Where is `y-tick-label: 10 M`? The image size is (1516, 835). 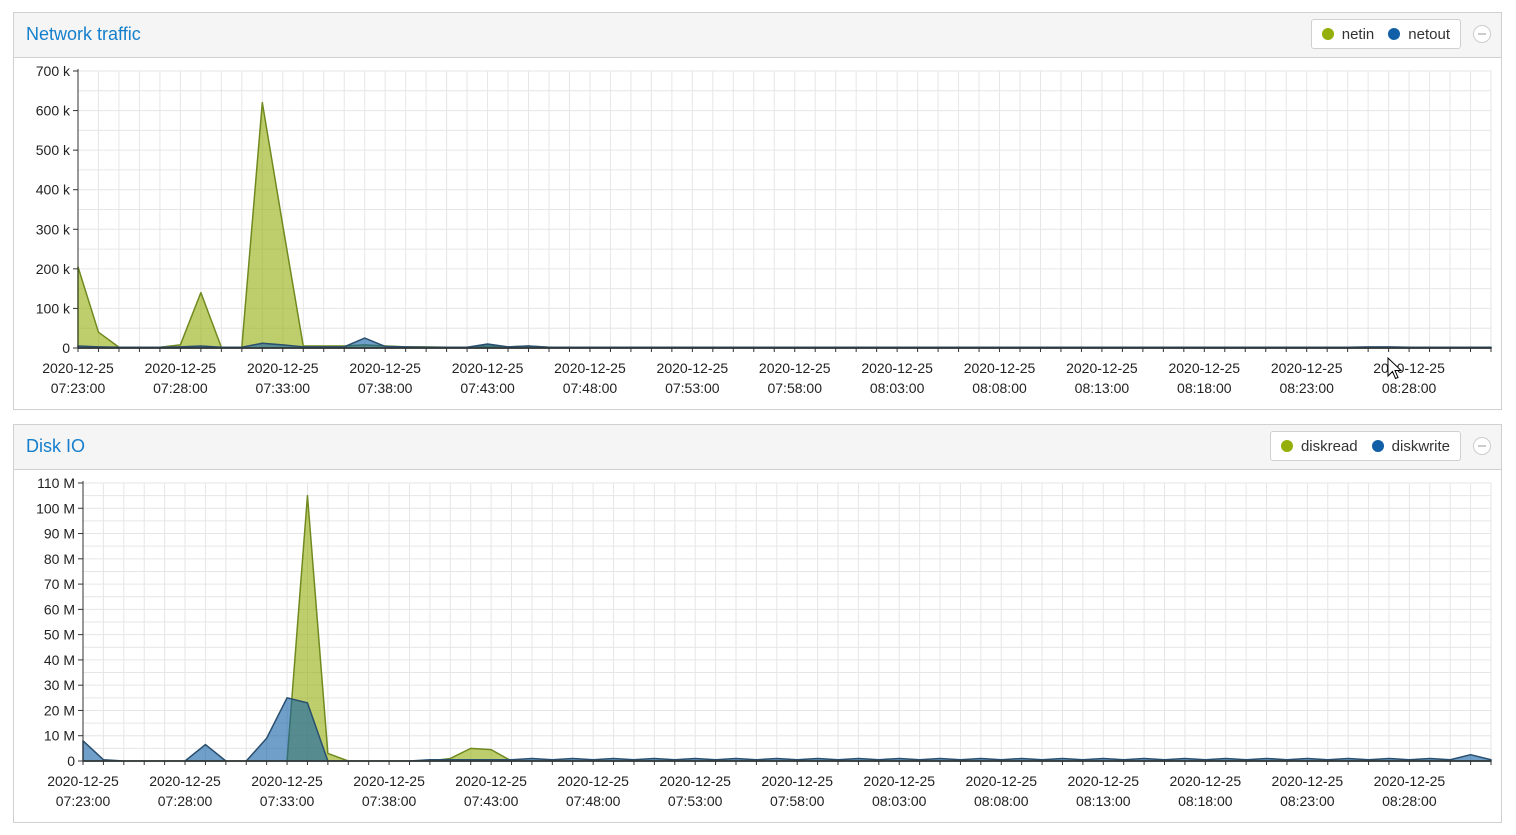 y-tick-label: 10 M is located at coordinates (59, 736).